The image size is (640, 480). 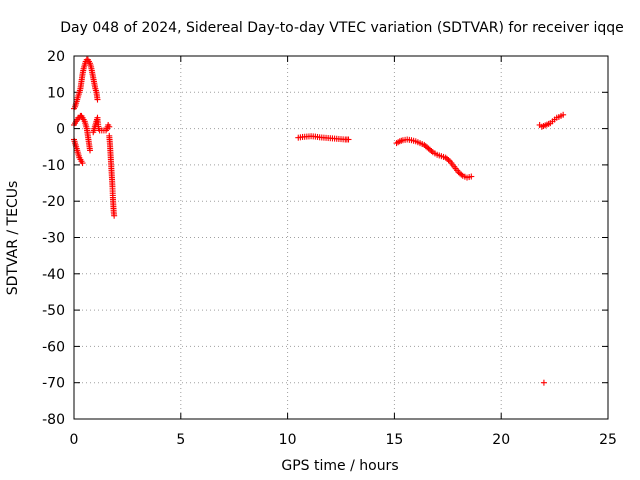 What do you see at coordinates (53, 347) in the screenshot?
I see `y-tick-label: -60` at bounding box center [53, 347].